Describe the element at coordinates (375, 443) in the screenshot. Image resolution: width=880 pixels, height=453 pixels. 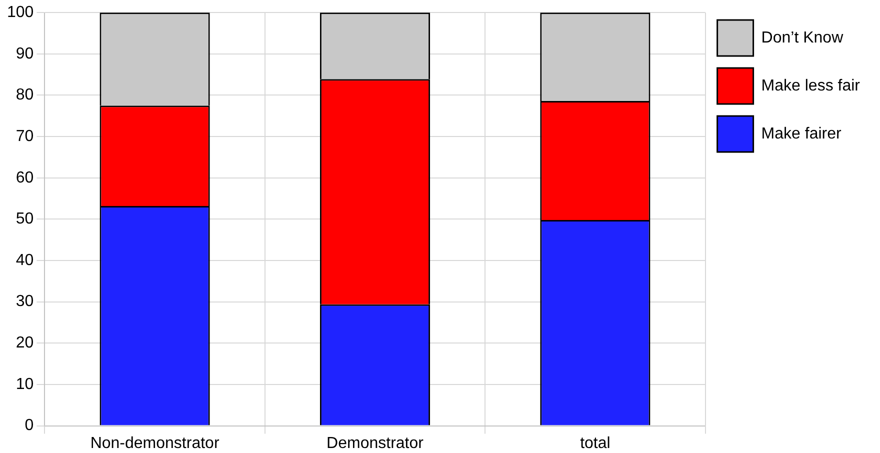
I see `x-tick-label: Demonstrator` at that location.